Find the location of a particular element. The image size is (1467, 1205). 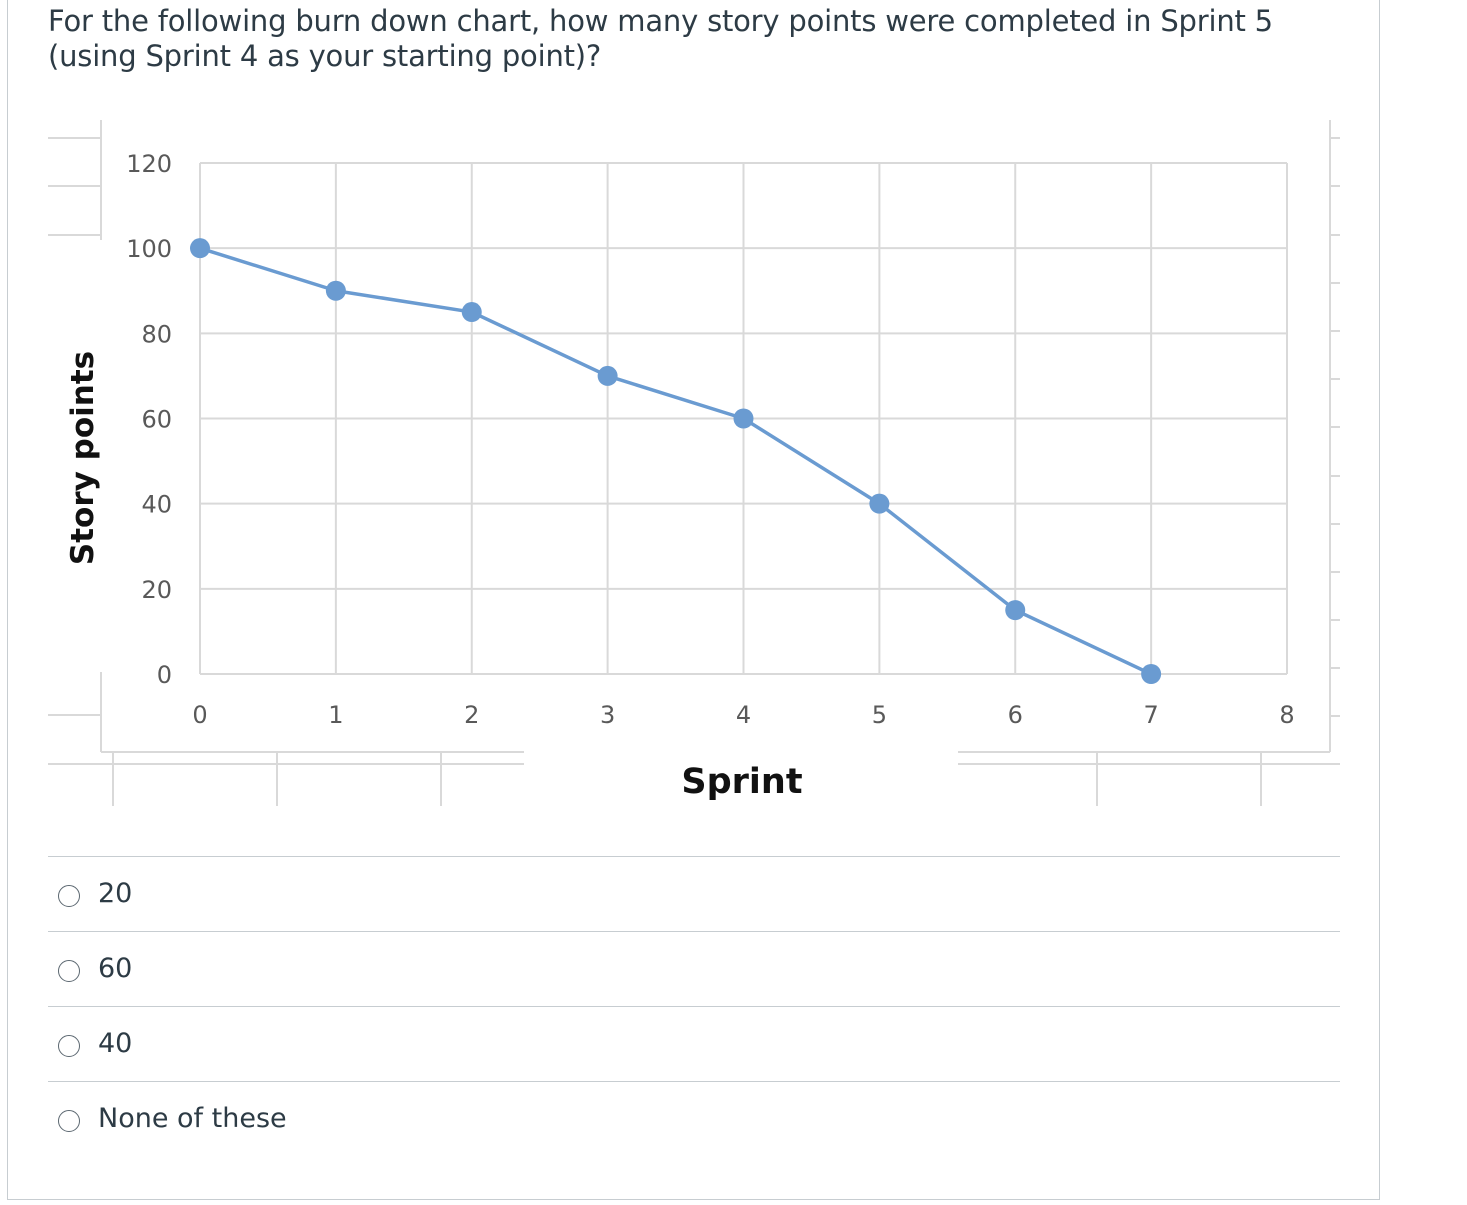

x-tick-label: 2 is located at coordinates (471, 715).